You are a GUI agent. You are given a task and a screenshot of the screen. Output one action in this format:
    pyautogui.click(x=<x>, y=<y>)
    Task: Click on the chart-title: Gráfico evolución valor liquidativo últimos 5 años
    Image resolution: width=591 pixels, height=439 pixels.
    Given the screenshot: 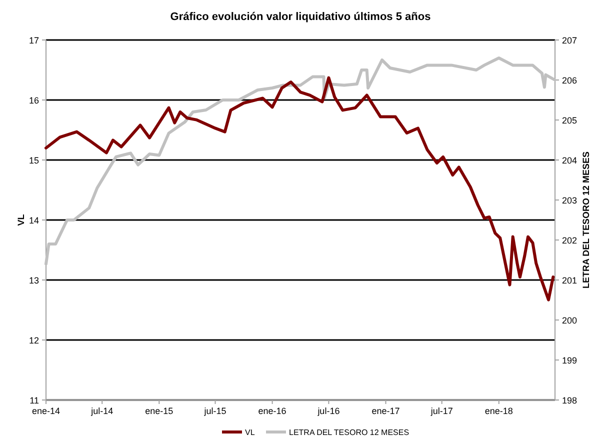 What is the action you would take?
    pyautogui.click(x=300, y=17)
    